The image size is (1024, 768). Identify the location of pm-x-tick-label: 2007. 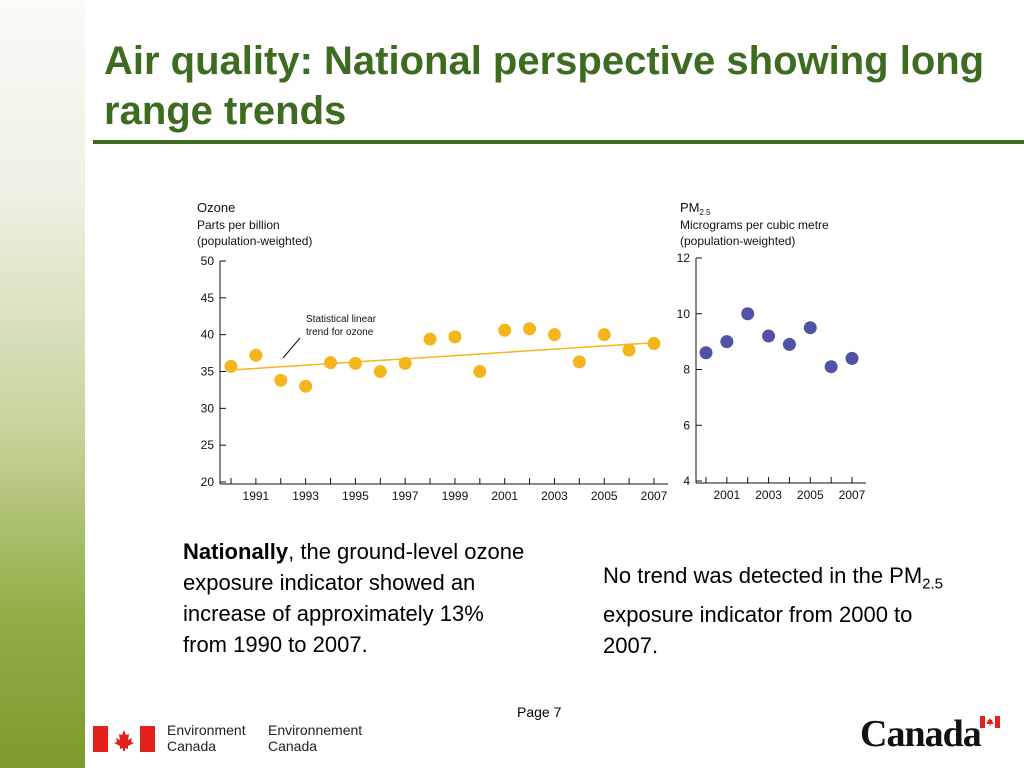
(852, 495).